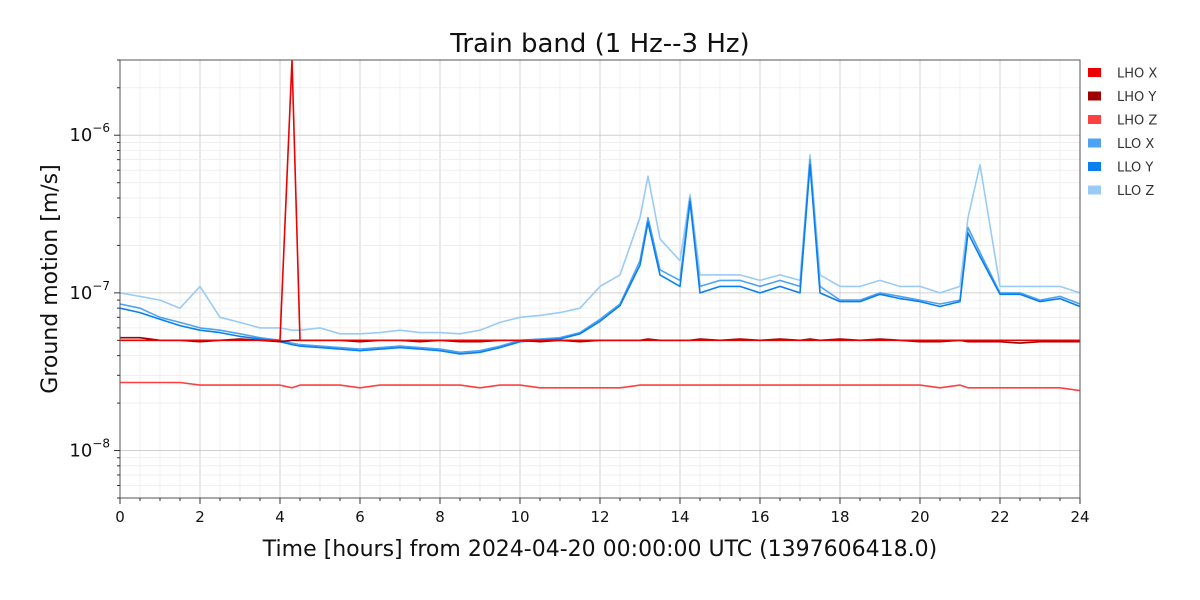 The image size is (1200, 600). I want to click on x-tick-label: 14, so click(679, 517).